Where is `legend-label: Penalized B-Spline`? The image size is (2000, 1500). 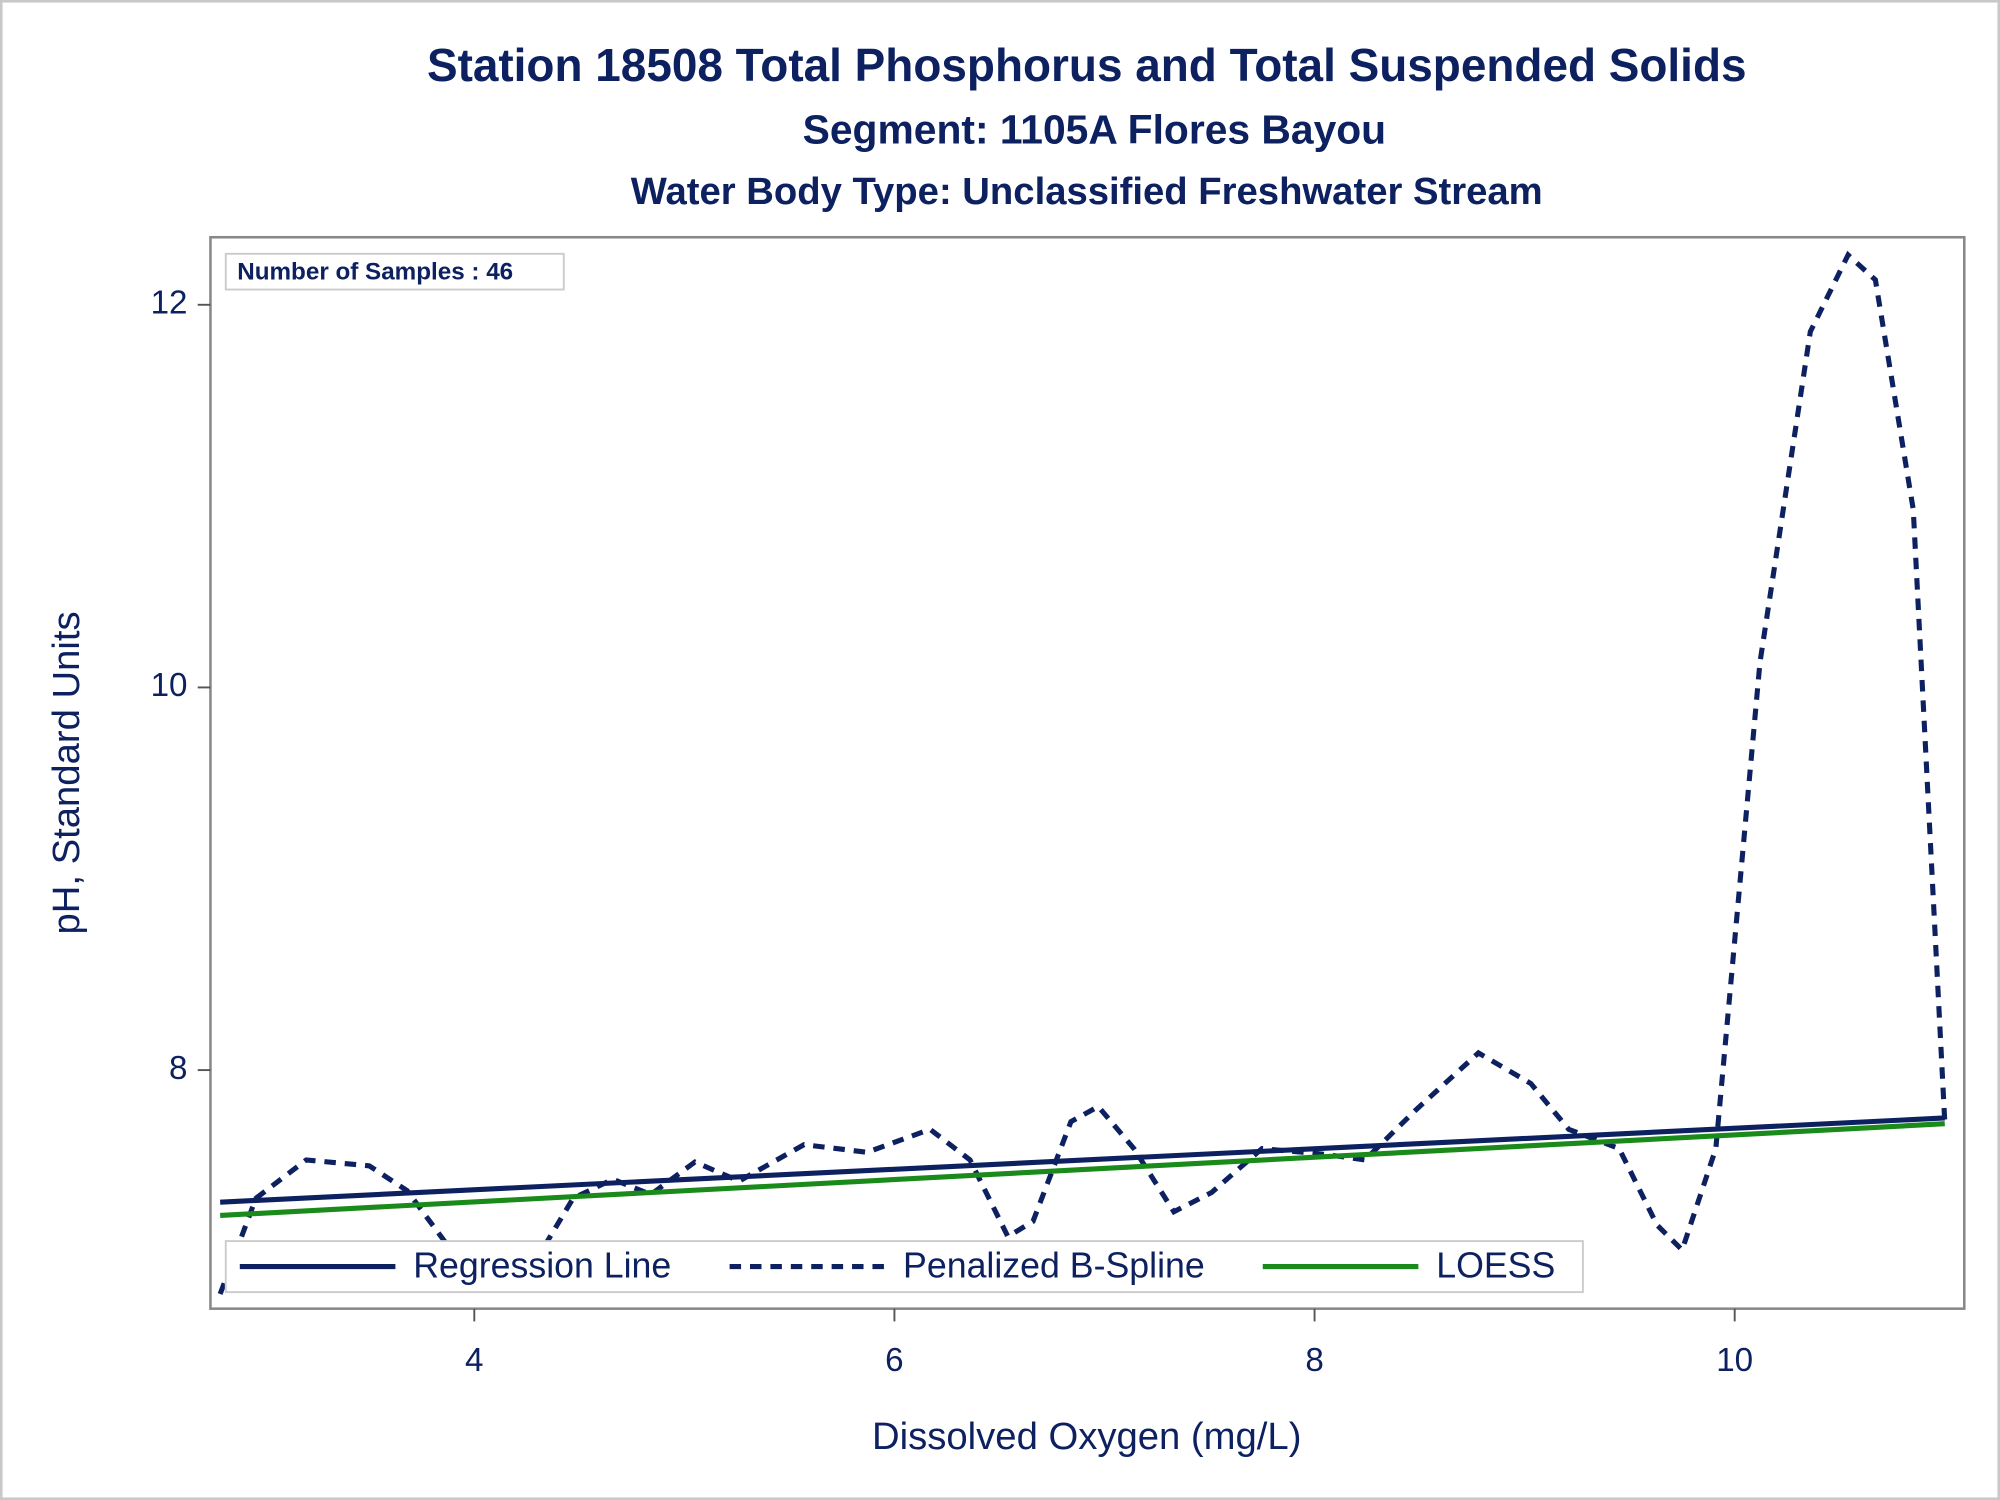
legend-label: Penalized B-Spline is located at coordinates (1054, 1265).